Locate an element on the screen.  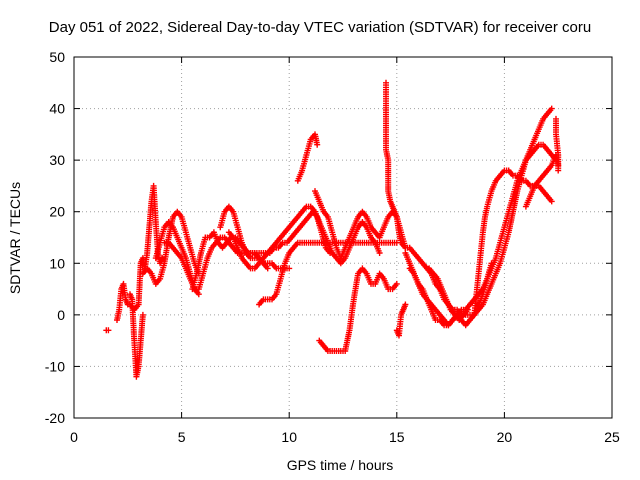
y-tick-label: 50 is located at coordinates (57, 57).